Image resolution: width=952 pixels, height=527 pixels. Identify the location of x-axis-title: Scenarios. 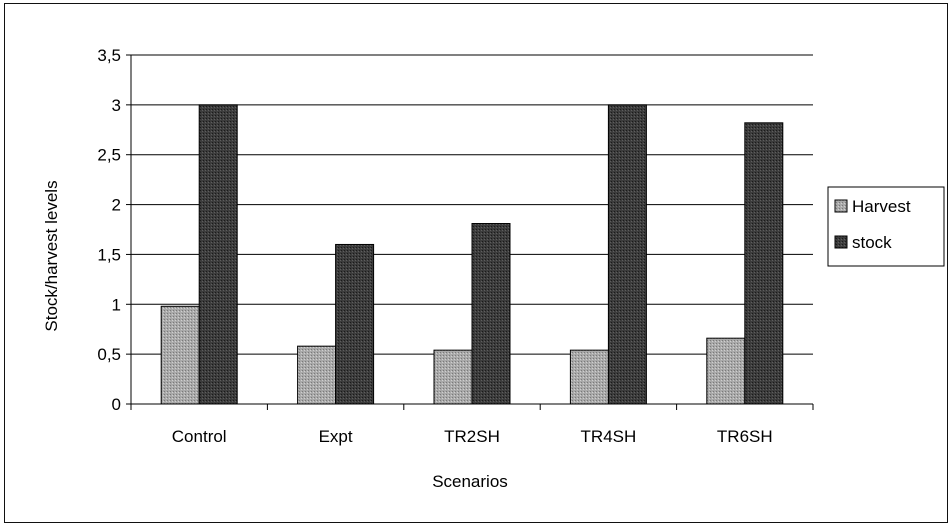
(470, 481).